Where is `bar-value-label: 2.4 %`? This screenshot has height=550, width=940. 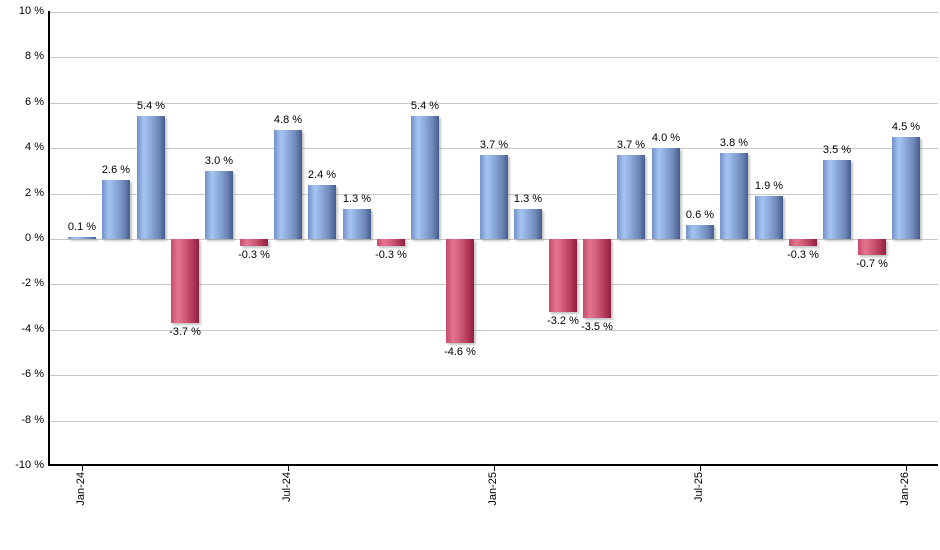 bar-value-label: 2.4 % is located at coordinates (322, 175).